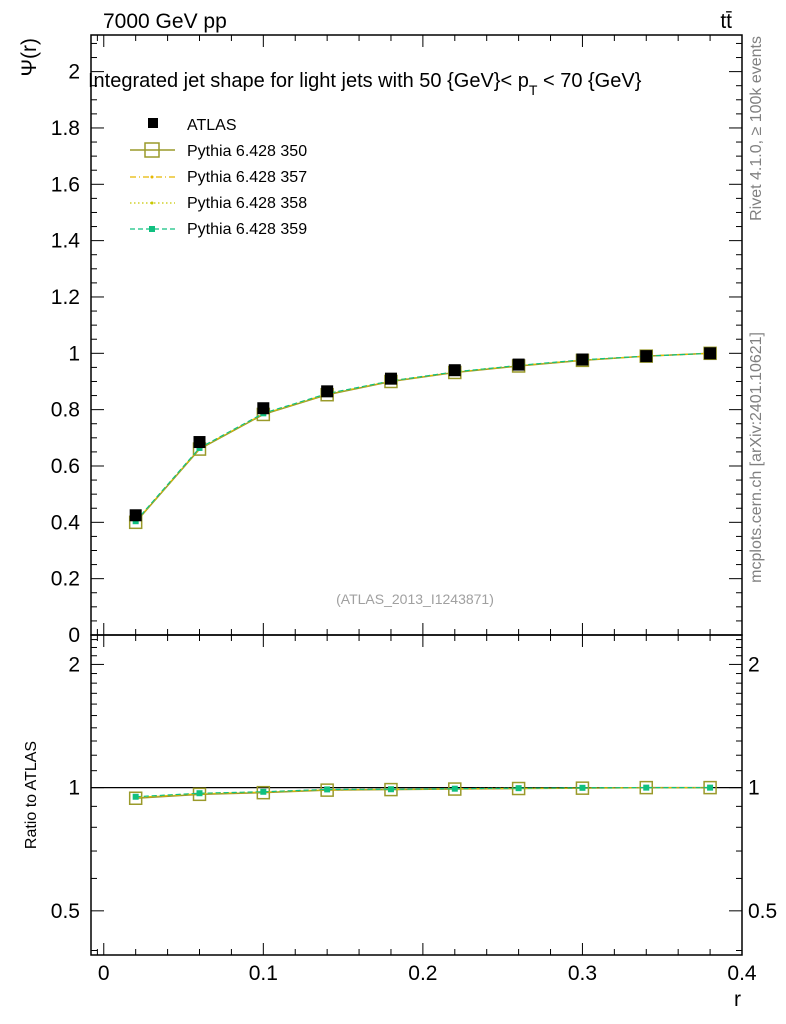 The width and height of the screenshot is (786, 1024). Describe the element at coordinates (74, 72) in the screenshot. I see `y-tick-label: 2` at that location.